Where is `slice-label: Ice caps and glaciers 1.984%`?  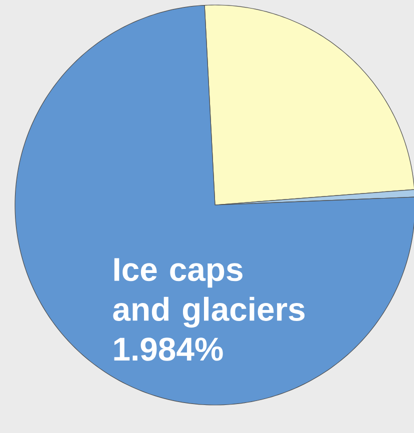 slice-label: Ice caps and glaciers 1.984% is located at coordinates (209, 309).